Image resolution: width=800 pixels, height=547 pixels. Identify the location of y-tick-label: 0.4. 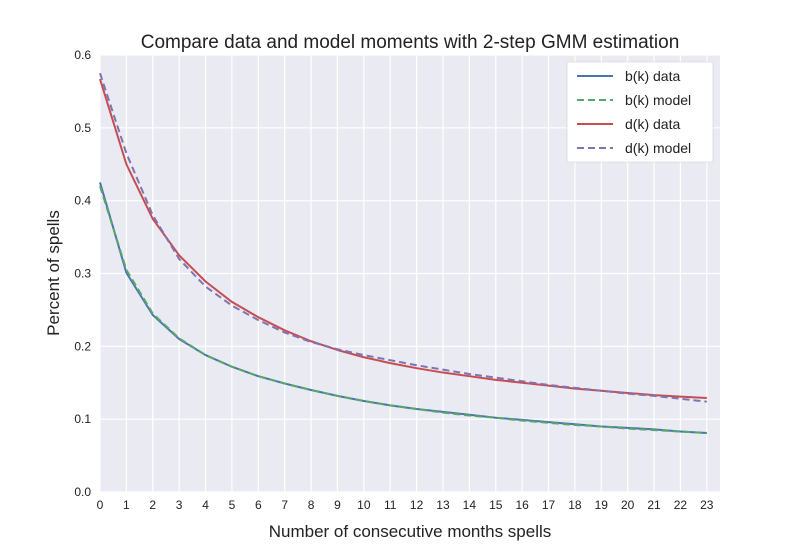
(82, 201).